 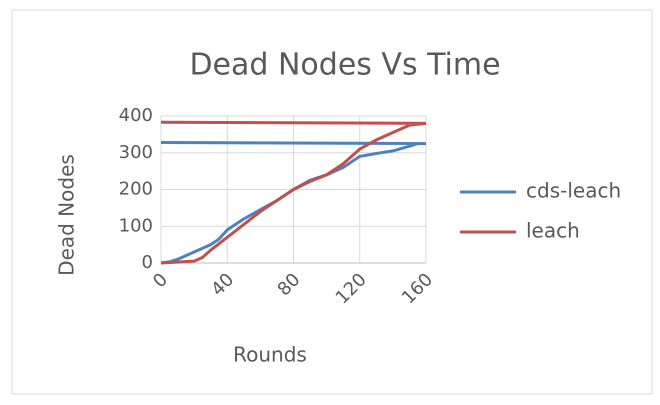 I want to click on chart-title: Dead Nodes Vs Time, so click(x=344, y=65).